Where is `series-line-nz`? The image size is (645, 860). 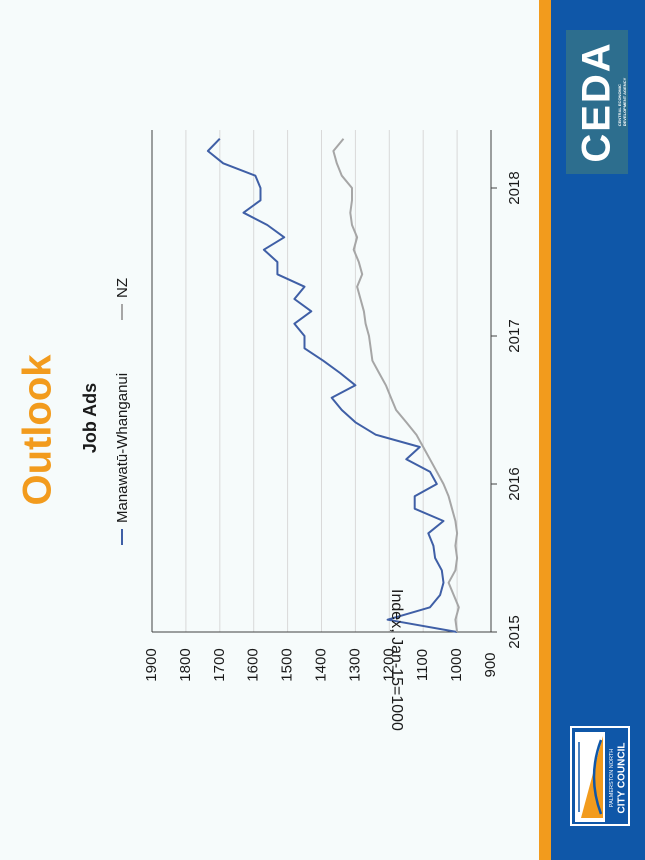
series-line-nz is located at coordinates (396, 385).